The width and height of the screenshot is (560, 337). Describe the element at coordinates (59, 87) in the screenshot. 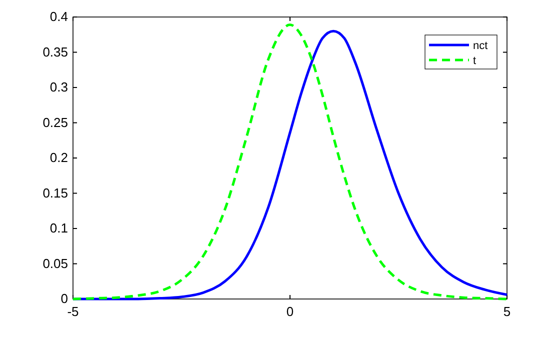

I see `y-tick-label: 0.3` at that location.